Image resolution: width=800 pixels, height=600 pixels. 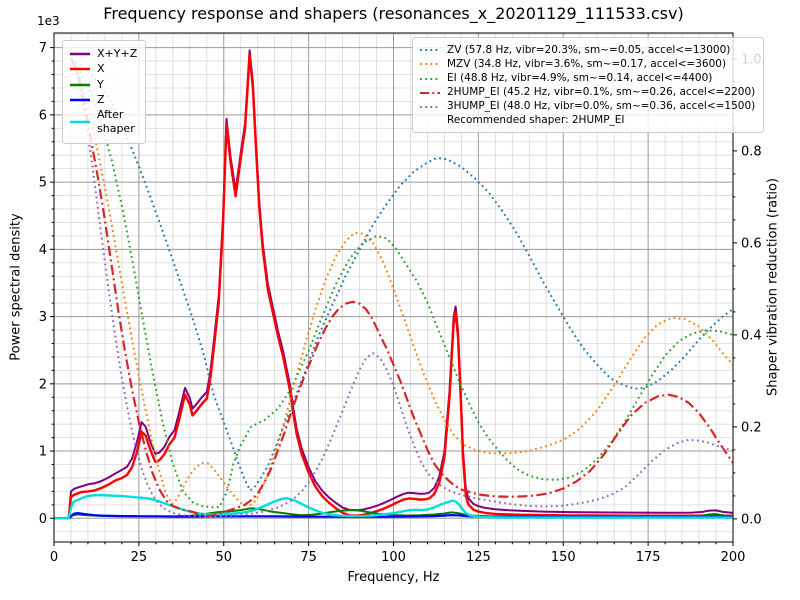 I want to click on x-axis-label: Frequency, Hz, so click(x=393, y=577).